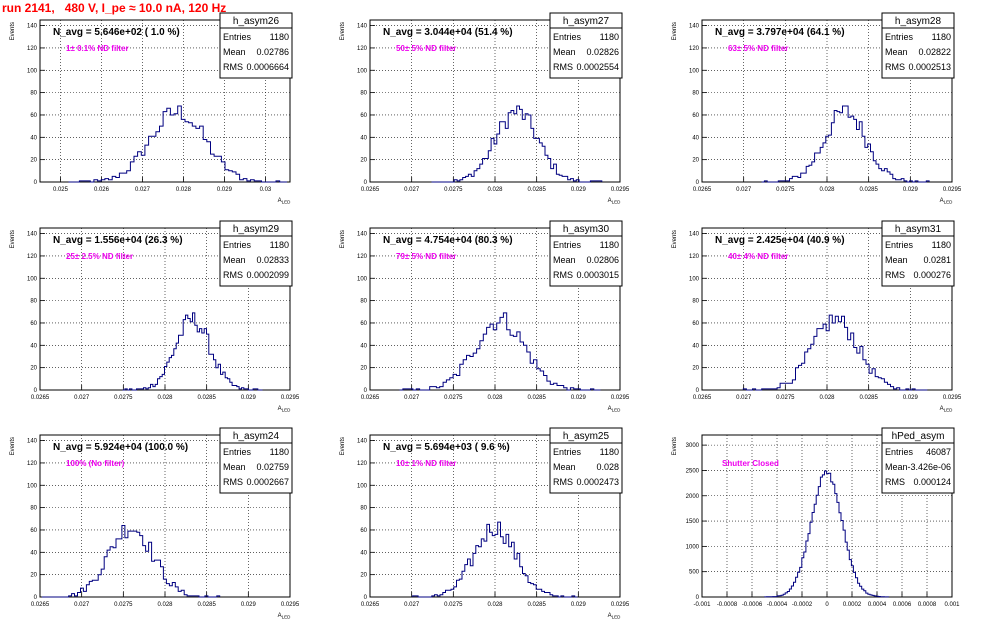 The image size is (996, 622). What do you see at coordinates (33, 509) in the screenshot?
I see `y-tick-label: 80` at bounding box center [33, 509].